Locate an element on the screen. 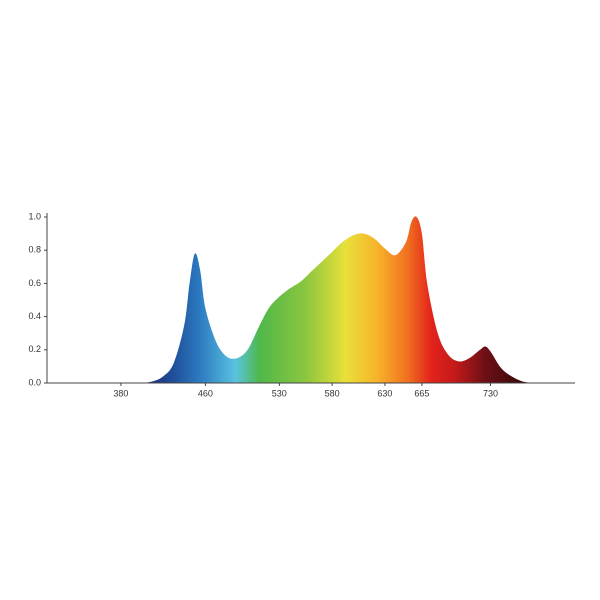  x-tick-label: 460 is located at coordinates (205, 393).